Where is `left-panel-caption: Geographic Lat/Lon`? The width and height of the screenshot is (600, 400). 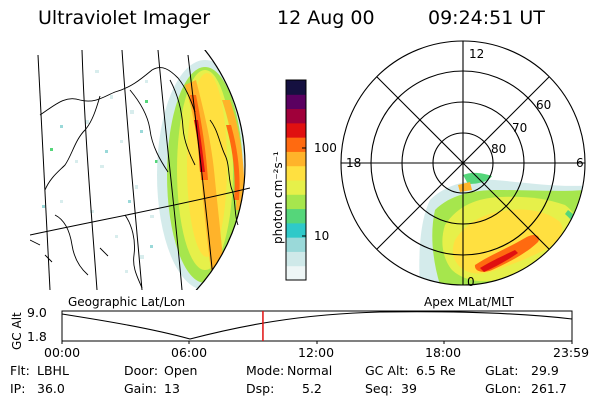
left-panel-caption: Geographic Lat/Lon is located at coordinates (127, 302).